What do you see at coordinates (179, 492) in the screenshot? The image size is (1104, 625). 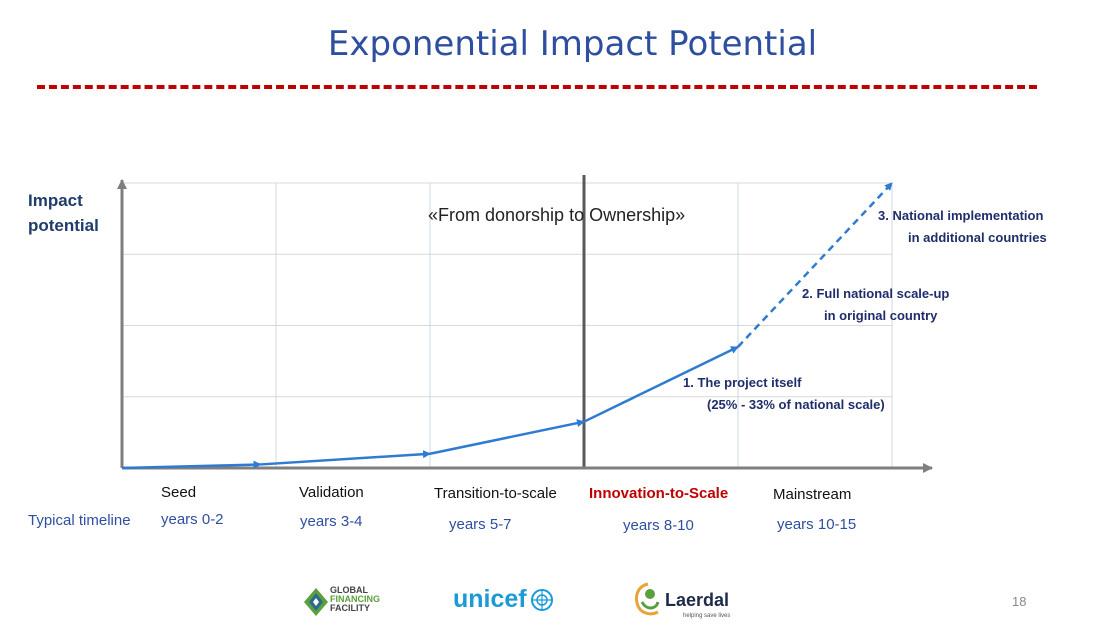 I see `stage-seed: Seed` at bounding box center [179, 492].